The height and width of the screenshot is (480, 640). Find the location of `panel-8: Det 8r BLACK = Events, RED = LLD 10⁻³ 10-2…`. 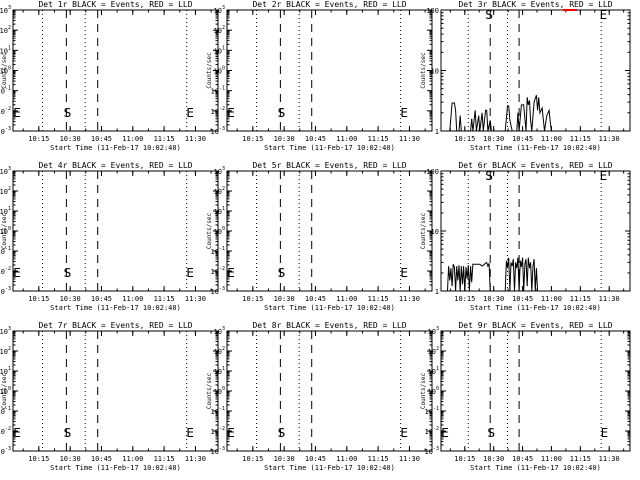

panel-8: Det 8r BLACK = Events, RED = LLD 10⁻³ 10-2… is located at coordinates (319, 396).